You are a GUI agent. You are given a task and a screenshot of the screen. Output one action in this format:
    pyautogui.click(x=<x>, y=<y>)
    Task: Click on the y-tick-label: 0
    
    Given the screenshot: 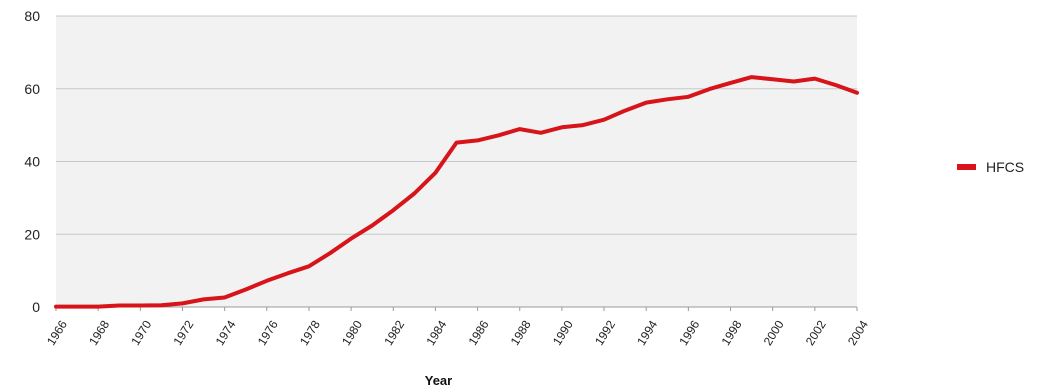 What is the action you would take?
    pyautogui.click(x=36, y=307)
    